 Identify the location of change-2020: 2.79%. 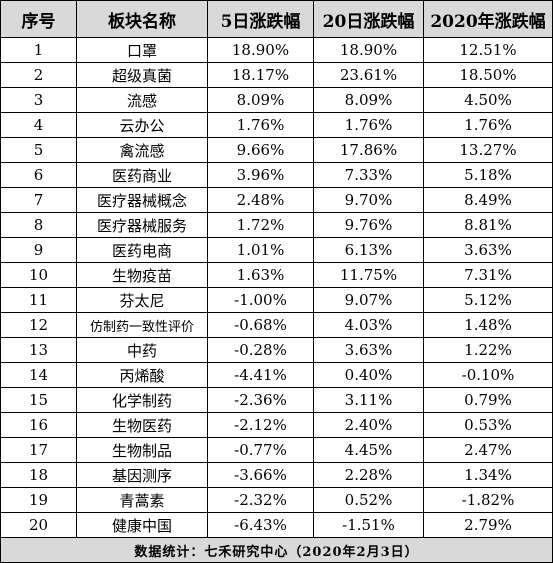
(488, 525).